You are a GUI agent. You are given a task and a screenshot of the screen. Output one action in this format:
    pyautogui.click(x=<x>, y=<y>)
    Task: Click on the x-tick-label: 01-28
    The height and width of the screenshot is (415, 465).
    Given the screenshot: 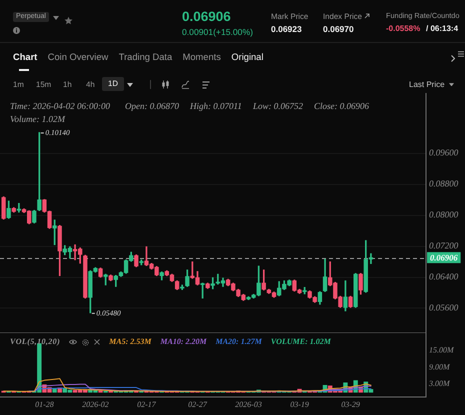 What is the action you would take?
    pyautogui.click(x=44, y=404)
    